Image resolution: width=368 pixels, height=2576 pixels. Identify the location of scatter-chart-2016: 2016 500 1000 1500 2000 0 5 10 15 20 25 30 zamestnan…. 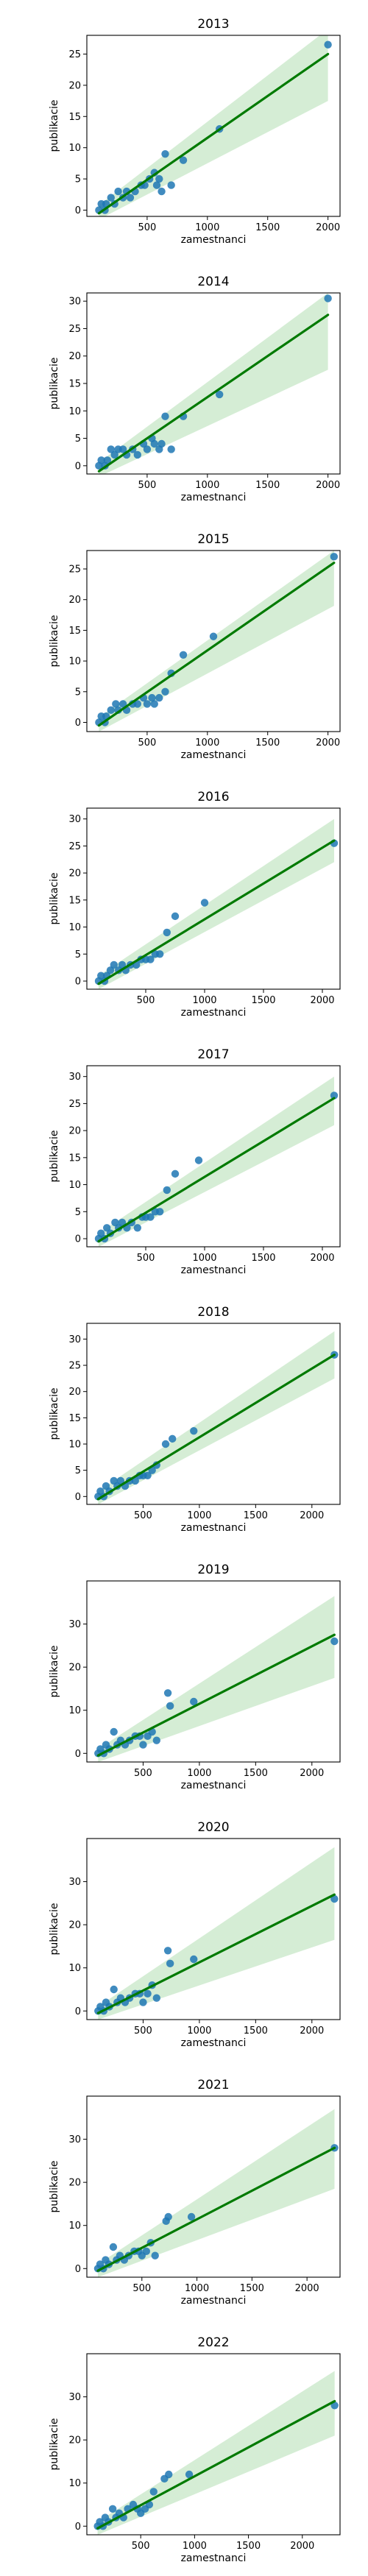
(195, 905).